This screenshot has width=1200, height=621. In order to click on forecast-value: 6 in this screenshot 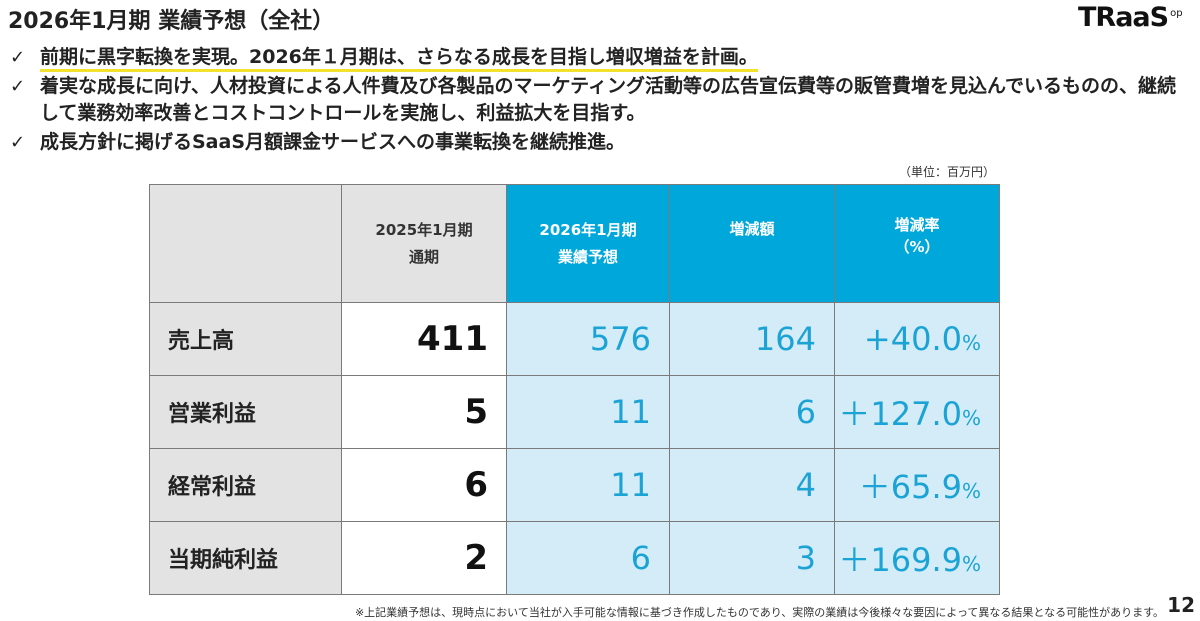, I will do `click(588, 558)`.